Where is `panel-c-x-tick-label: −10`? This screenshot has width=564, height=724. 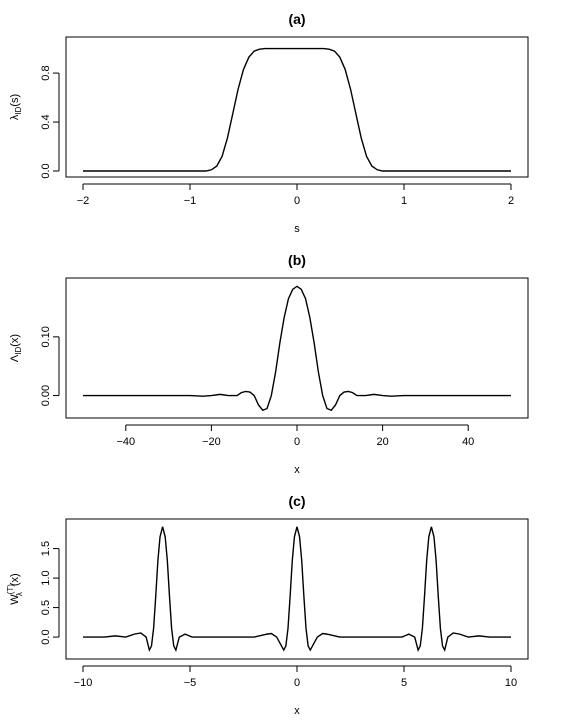
panel-c-x-tick-label: −10 is located at coordinates (83, 683).